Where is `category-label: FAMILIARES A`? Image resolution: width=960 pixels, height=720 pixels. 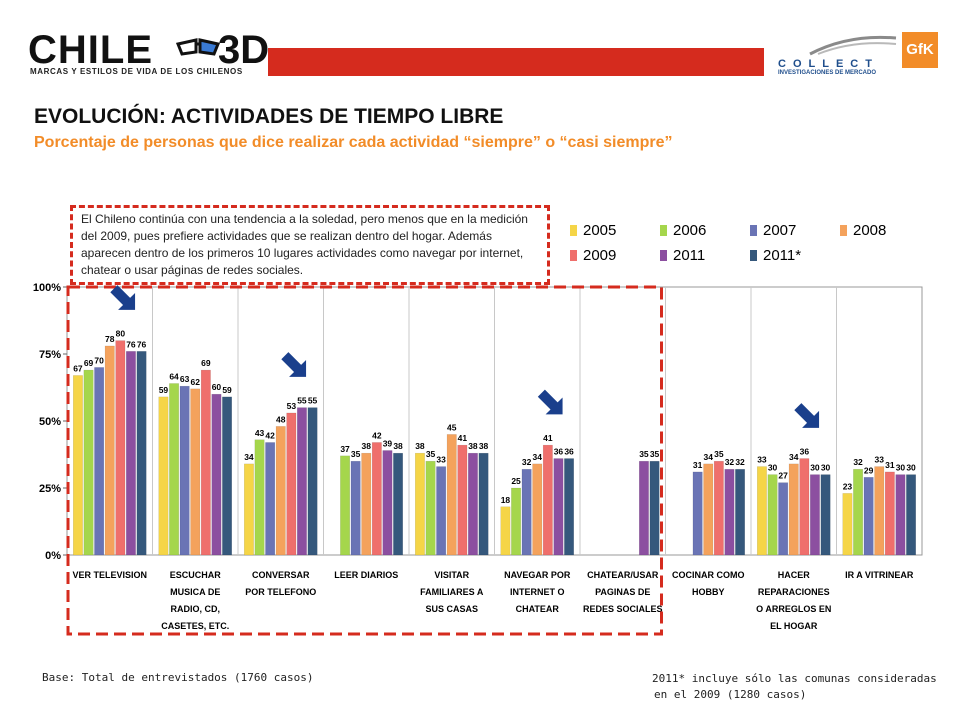
category-label: FAMILIARES A is located at coordinates (452, 592).